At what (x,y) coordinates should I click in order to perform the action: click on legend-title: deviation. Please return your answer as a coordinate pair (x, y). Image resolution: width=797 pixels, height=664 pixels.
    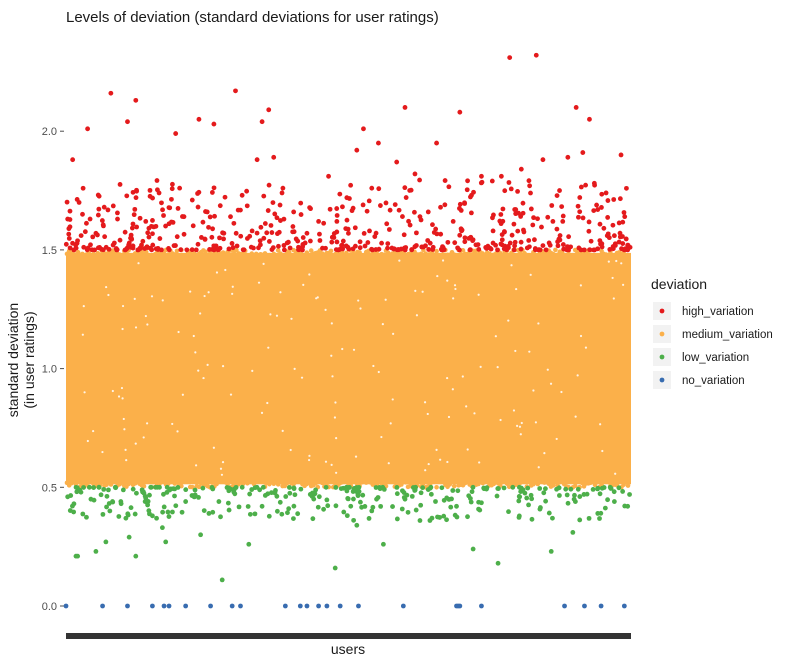
    Looking at the image, I should click on (679, 284).